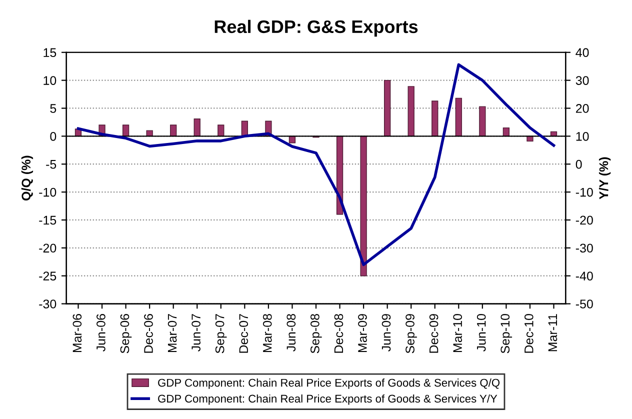  What do you see at coordinates (196, 333) in the screenshot?
I see `x-tick-label: Jun-07` at bounding box center [196, 333].